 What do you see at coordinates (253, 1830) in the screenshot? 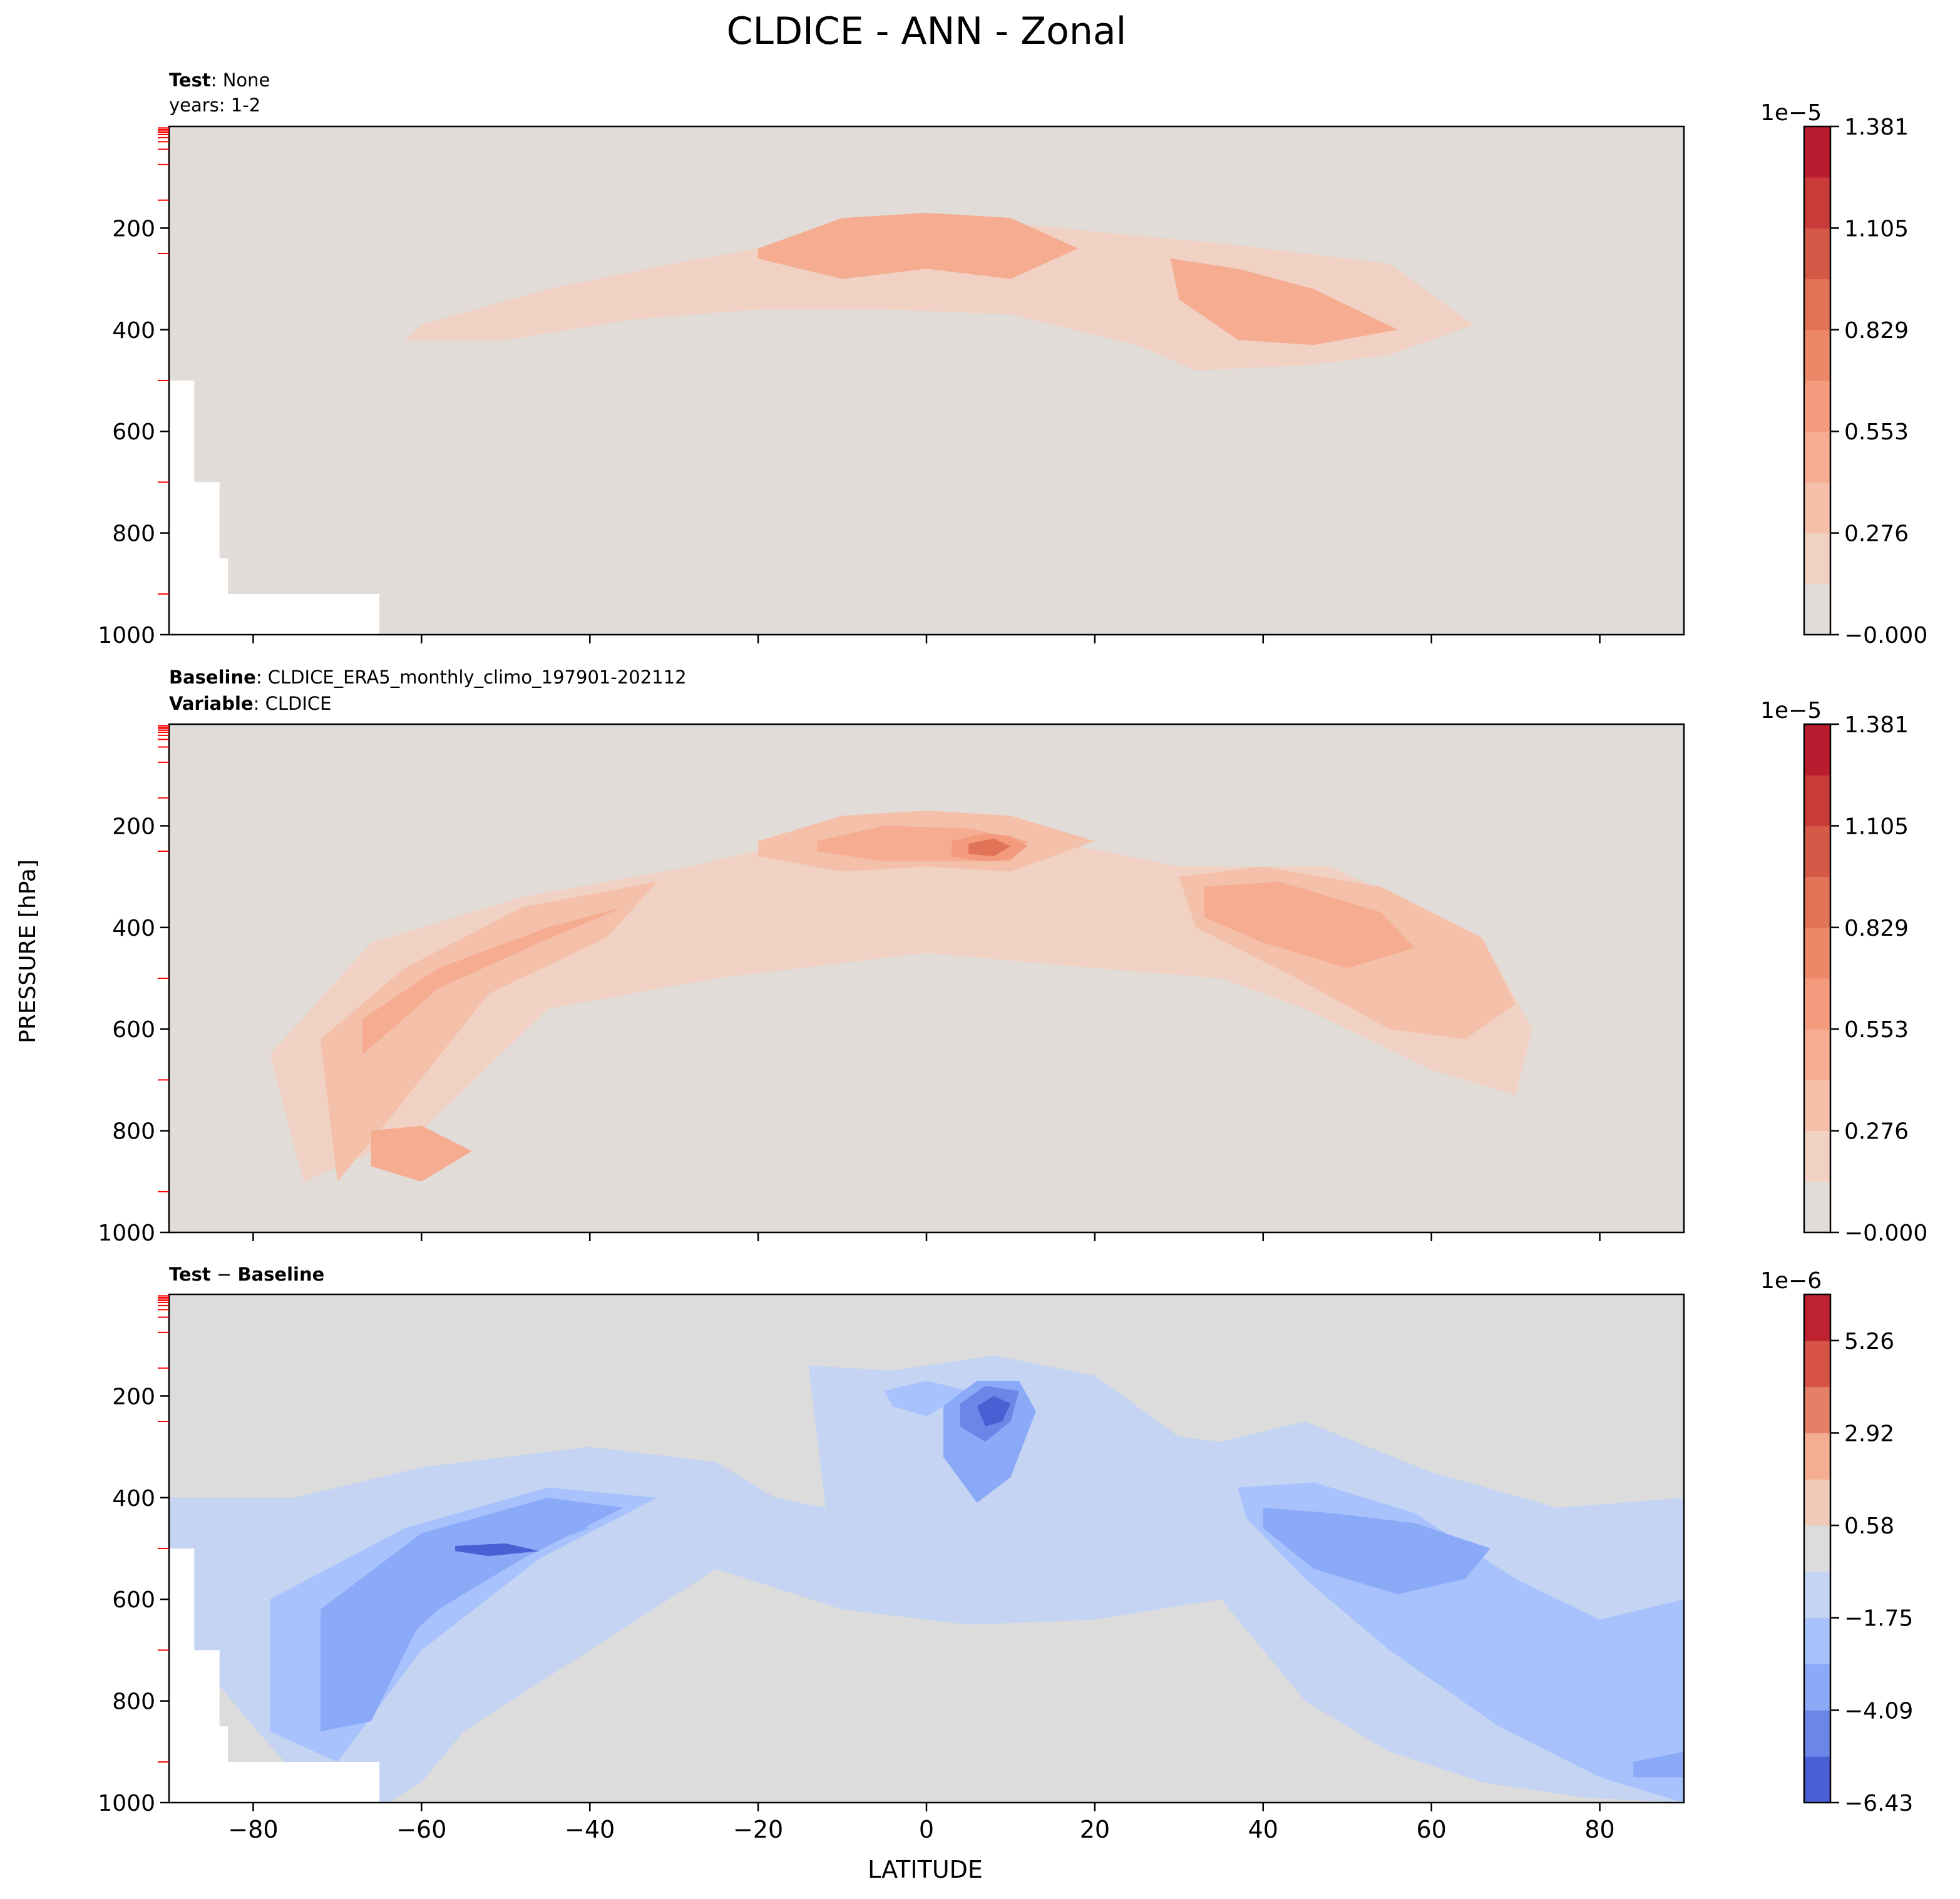
I see `x-tick-label: −80` at bounding box center [253, 1830].